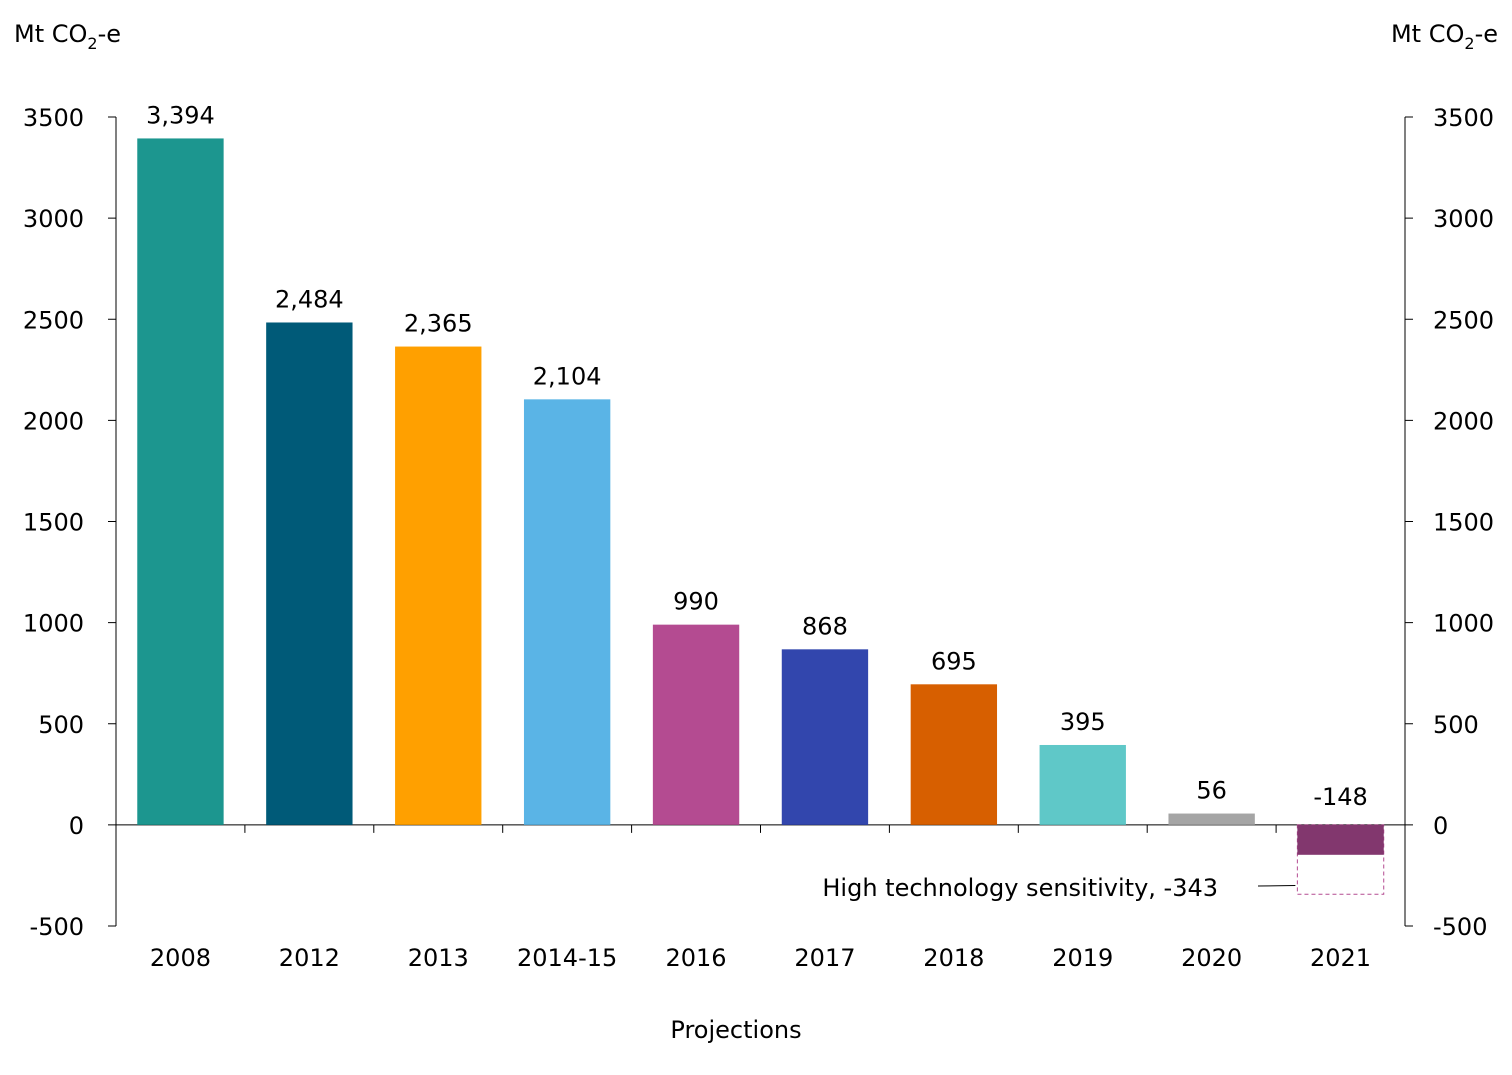 The width and height of the screenshot is (1512, 1075). What do you see at coordinates (53, 320) in the screenshot?
I see `left-tick-label: 2500` at bounding box center [53, 320].